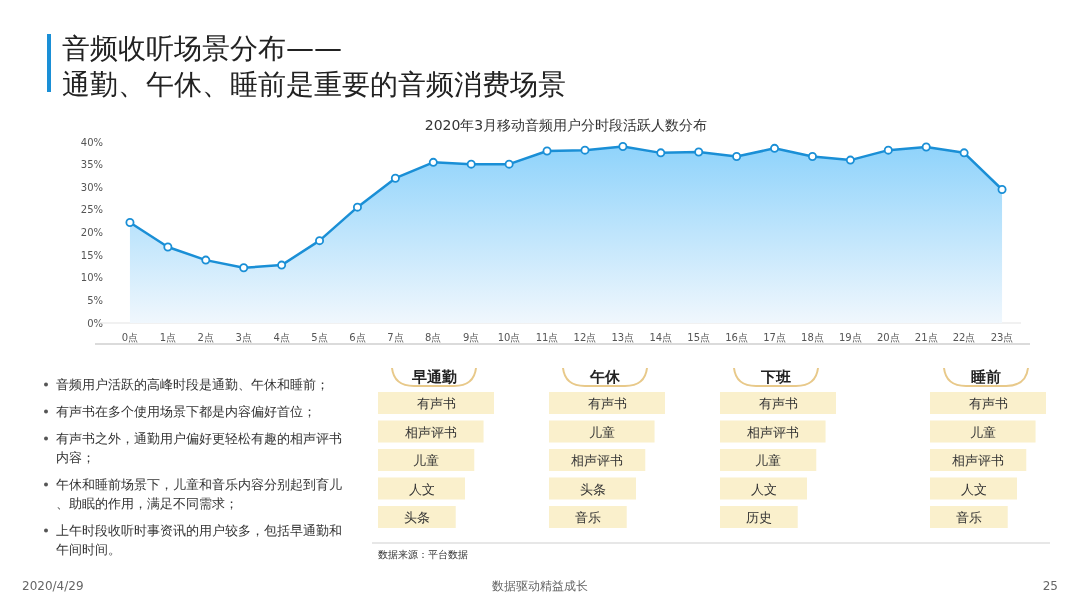  Describe the element at coordinates (243, 337) in the screenshot. I see `x-tick-label: 3点` at that location.